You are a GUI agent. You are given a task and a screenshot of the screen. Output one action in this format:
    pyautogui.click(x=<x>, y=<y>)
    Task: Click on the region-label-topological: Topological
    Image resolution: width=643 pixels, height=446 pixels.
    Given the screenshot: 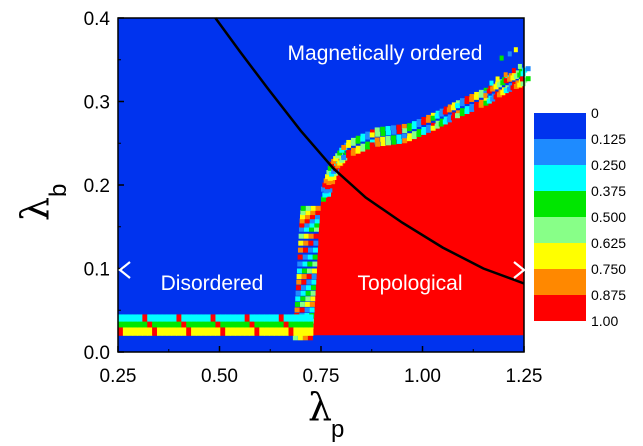 What is the action you would take?
    pyautogui.click(x=409, y=283)
    